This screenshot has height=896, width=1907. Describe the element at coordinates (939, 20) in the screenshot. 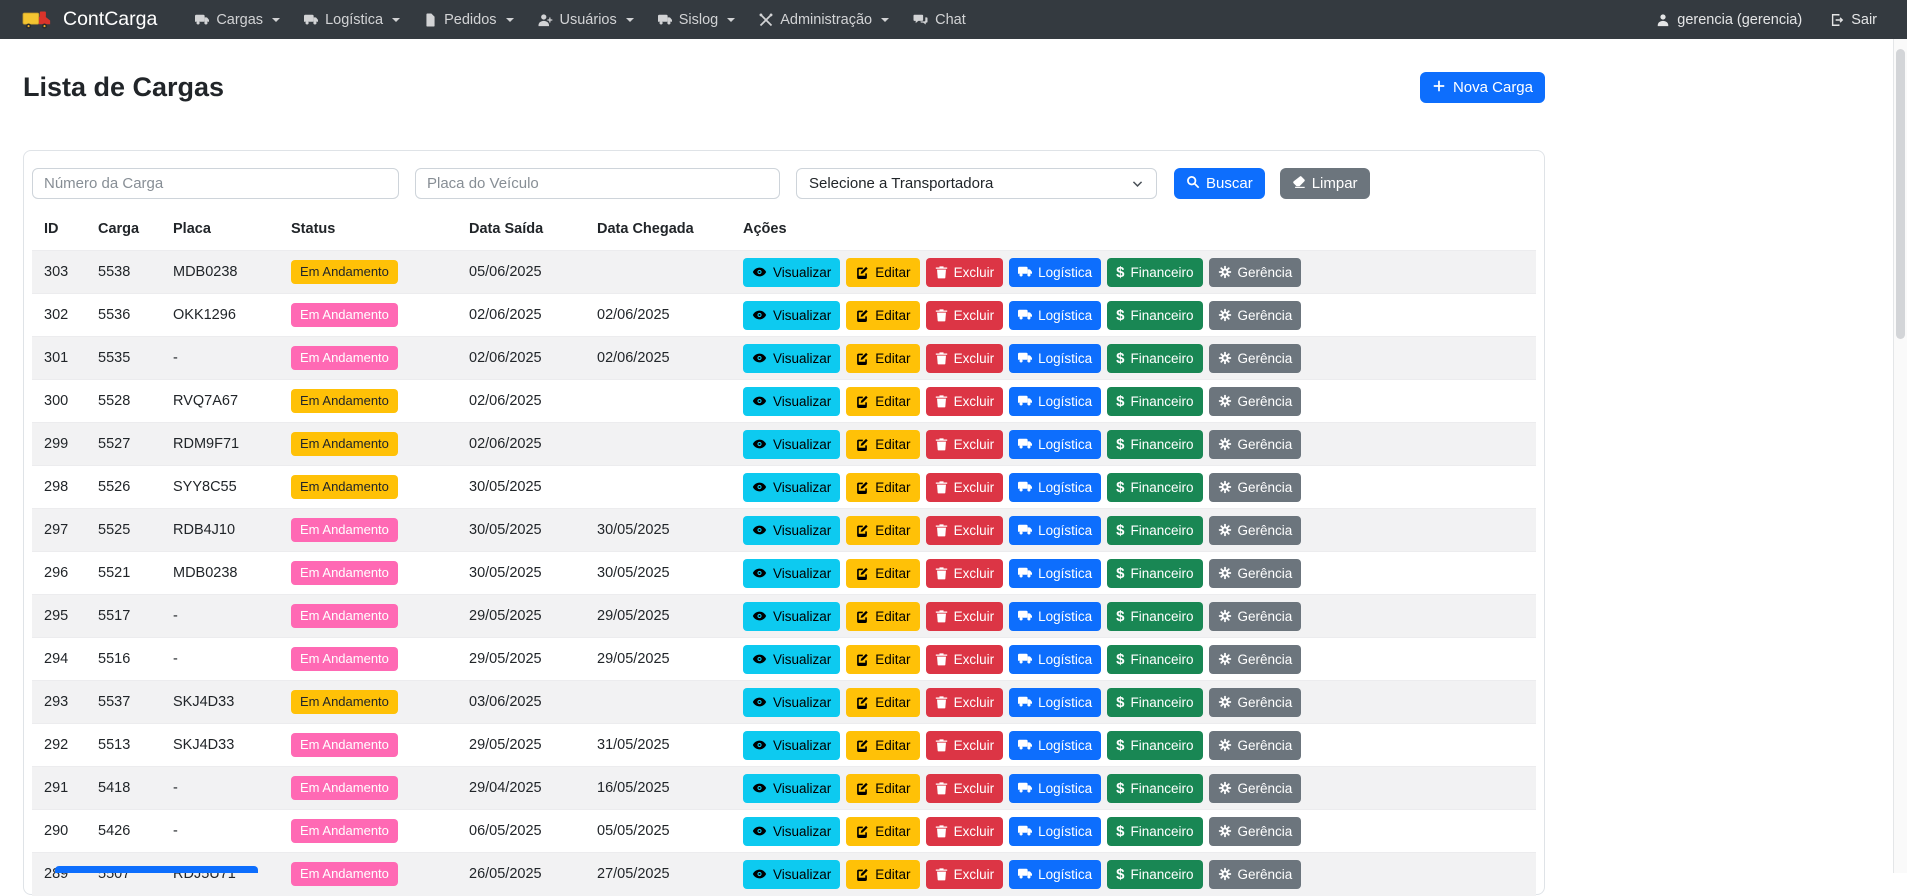

I see `nav-item-chat: Chat` at that location.